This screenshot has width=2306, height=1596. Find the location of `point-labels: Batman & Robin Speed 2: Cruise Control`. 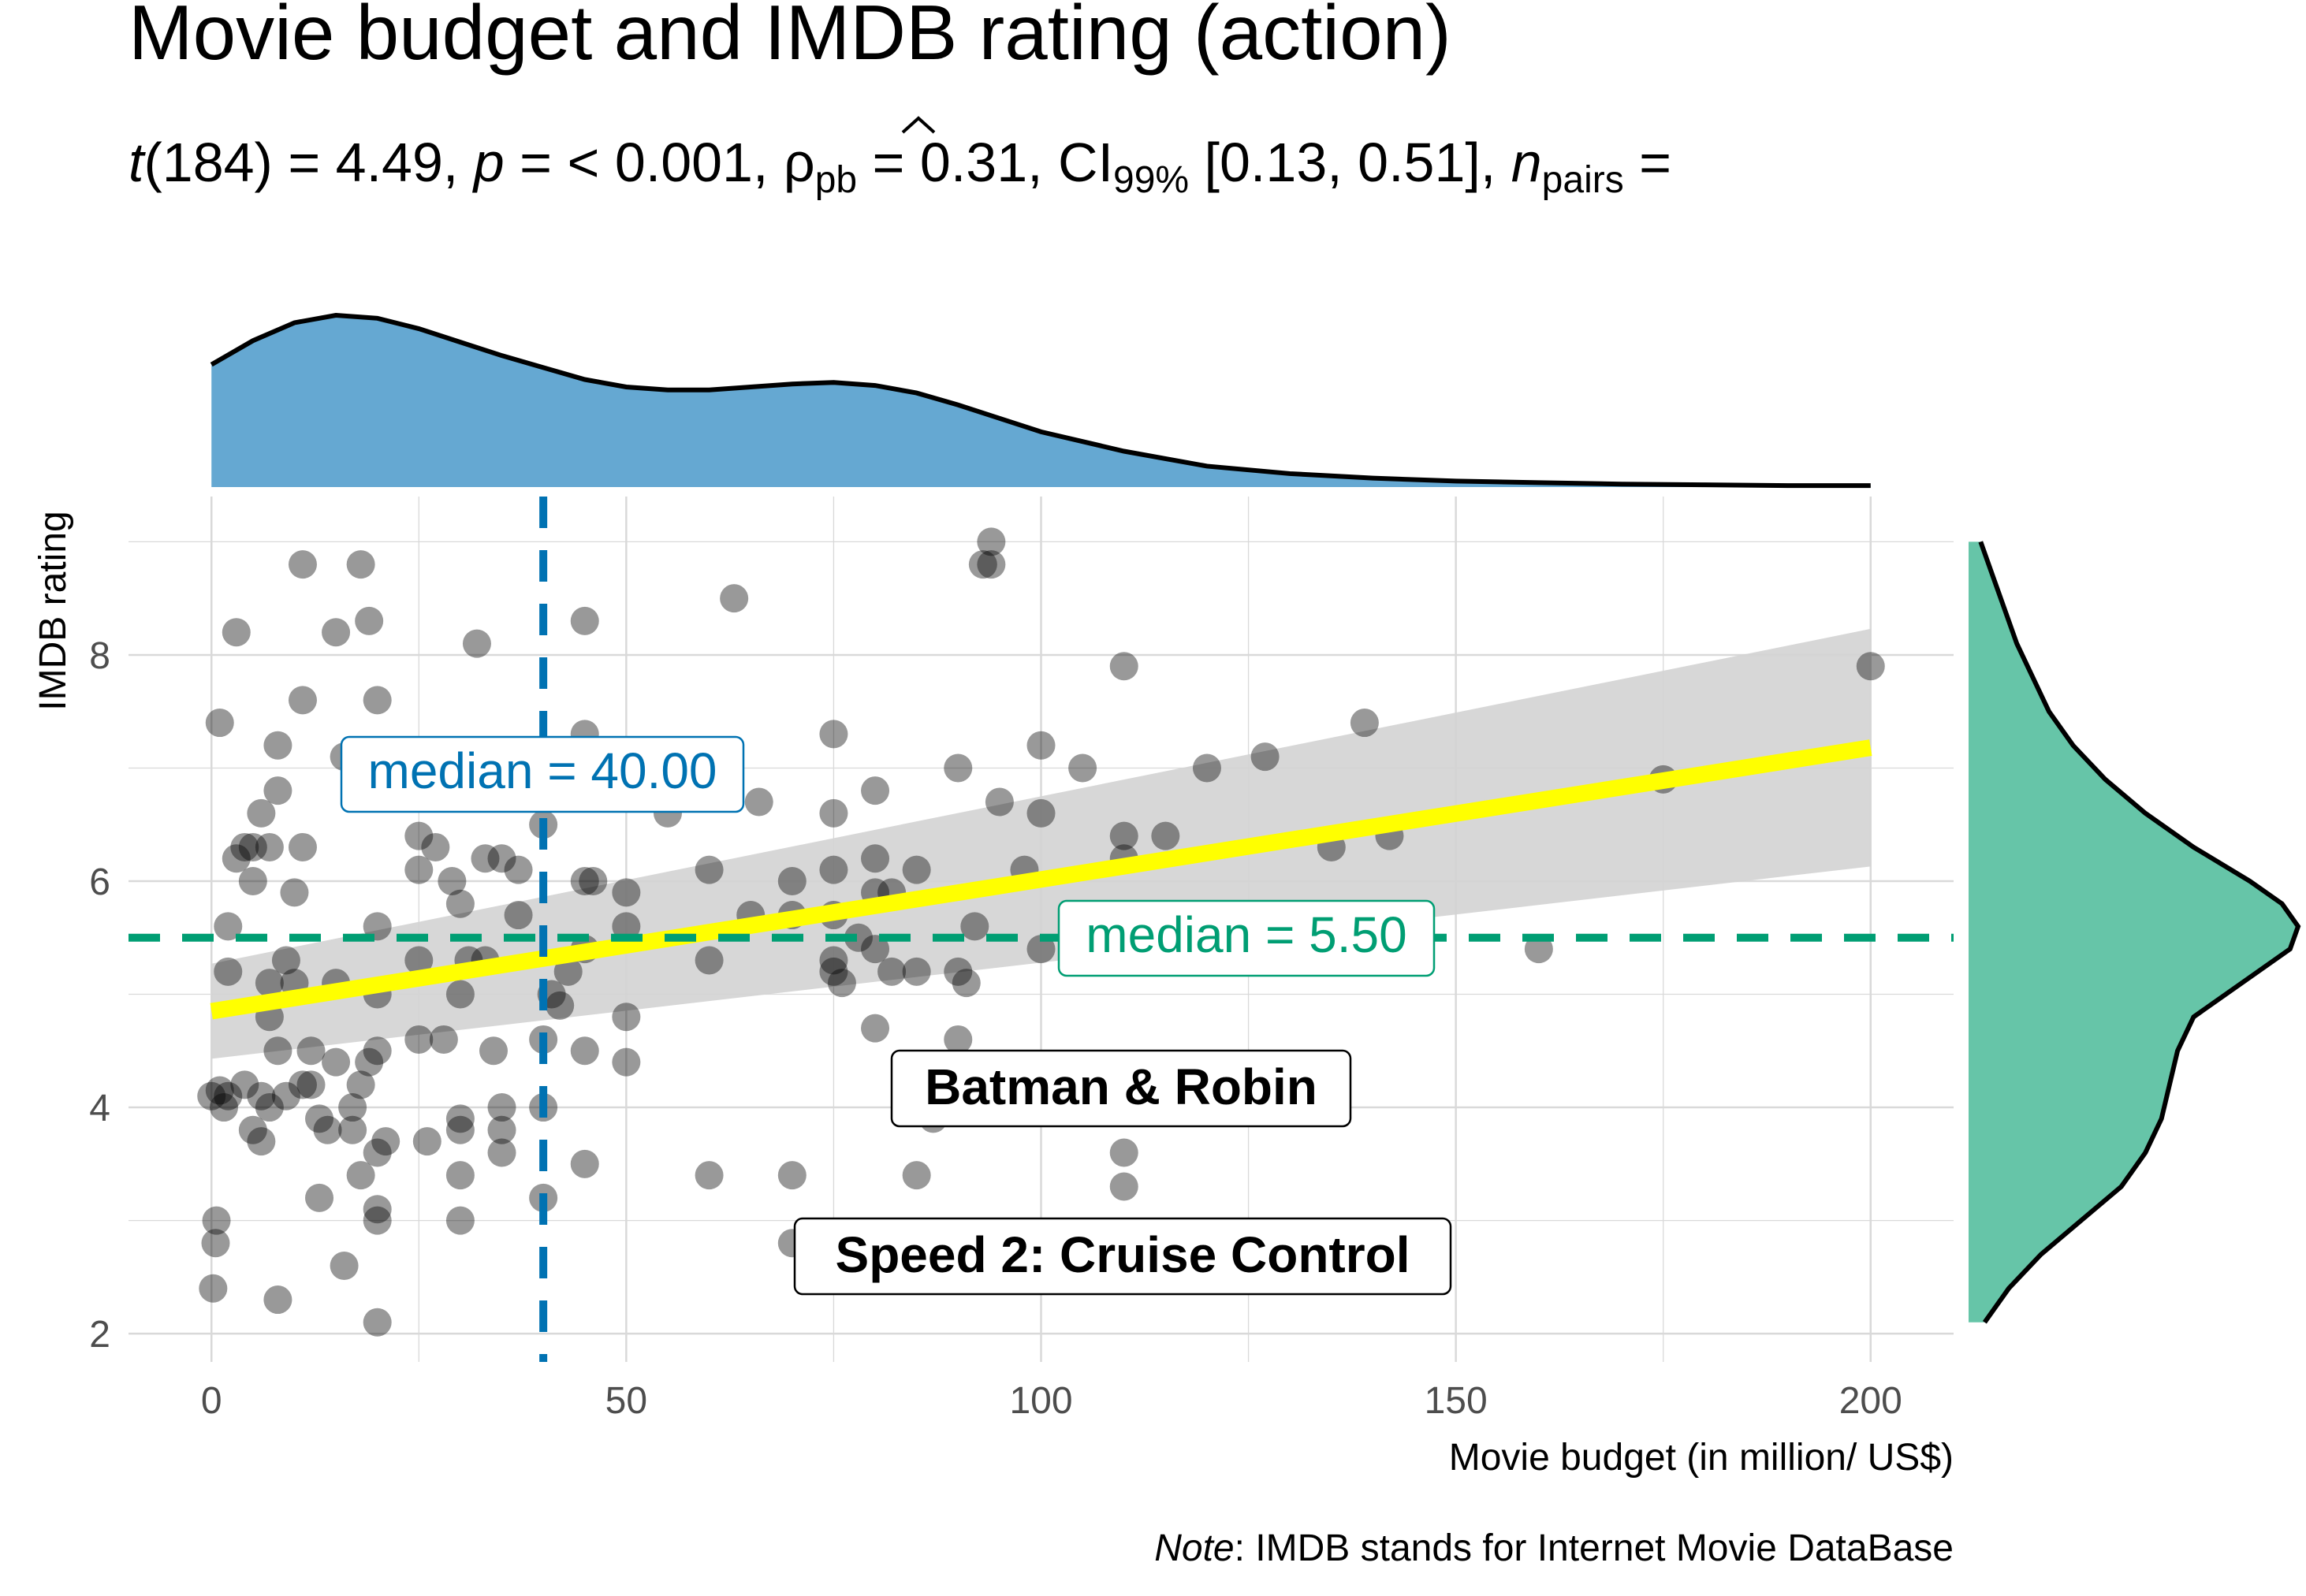

point-labels: Batman & Robin Speed 2: Cruise Control is located at coordinates (1122, 1172).